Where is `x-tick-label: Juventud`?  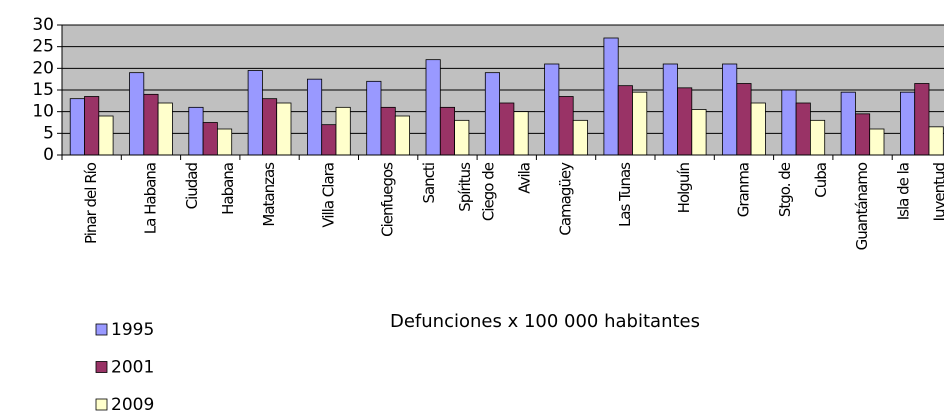
x-tick-label: Juventud is located at coordinates (937, 193).